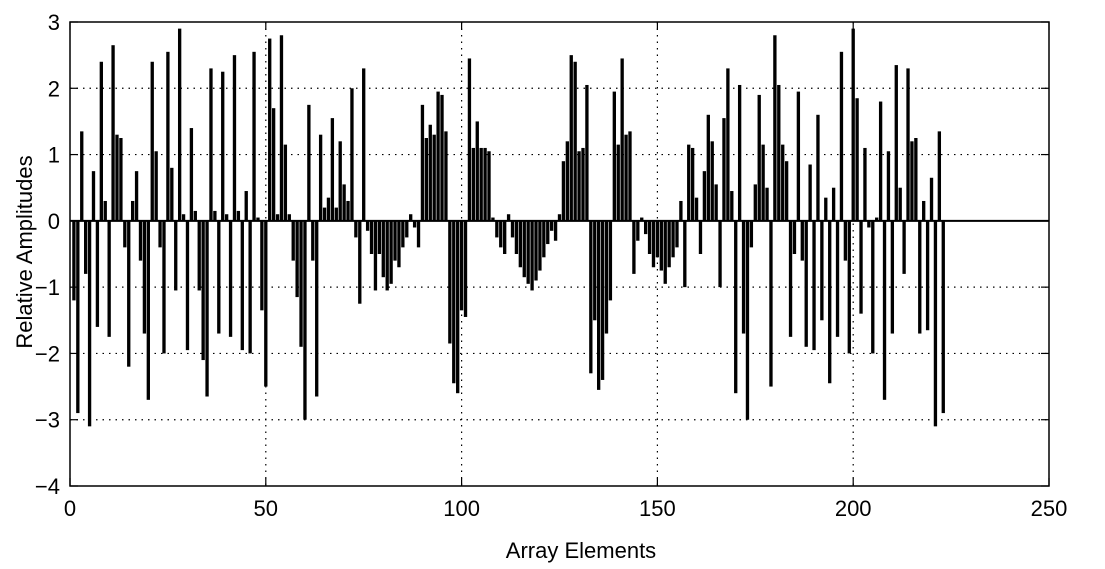 This screenshot has height=569, width=1105. I want to click on x-axis-title: Array Elements, so click(581, 550).